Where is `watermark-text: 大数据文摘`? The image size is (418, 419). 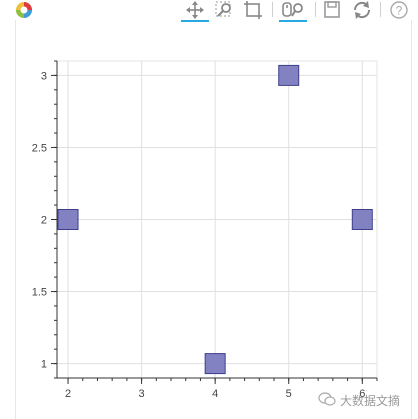 watermark-text: 大数据文摘 is located at coordinates (370, 400).